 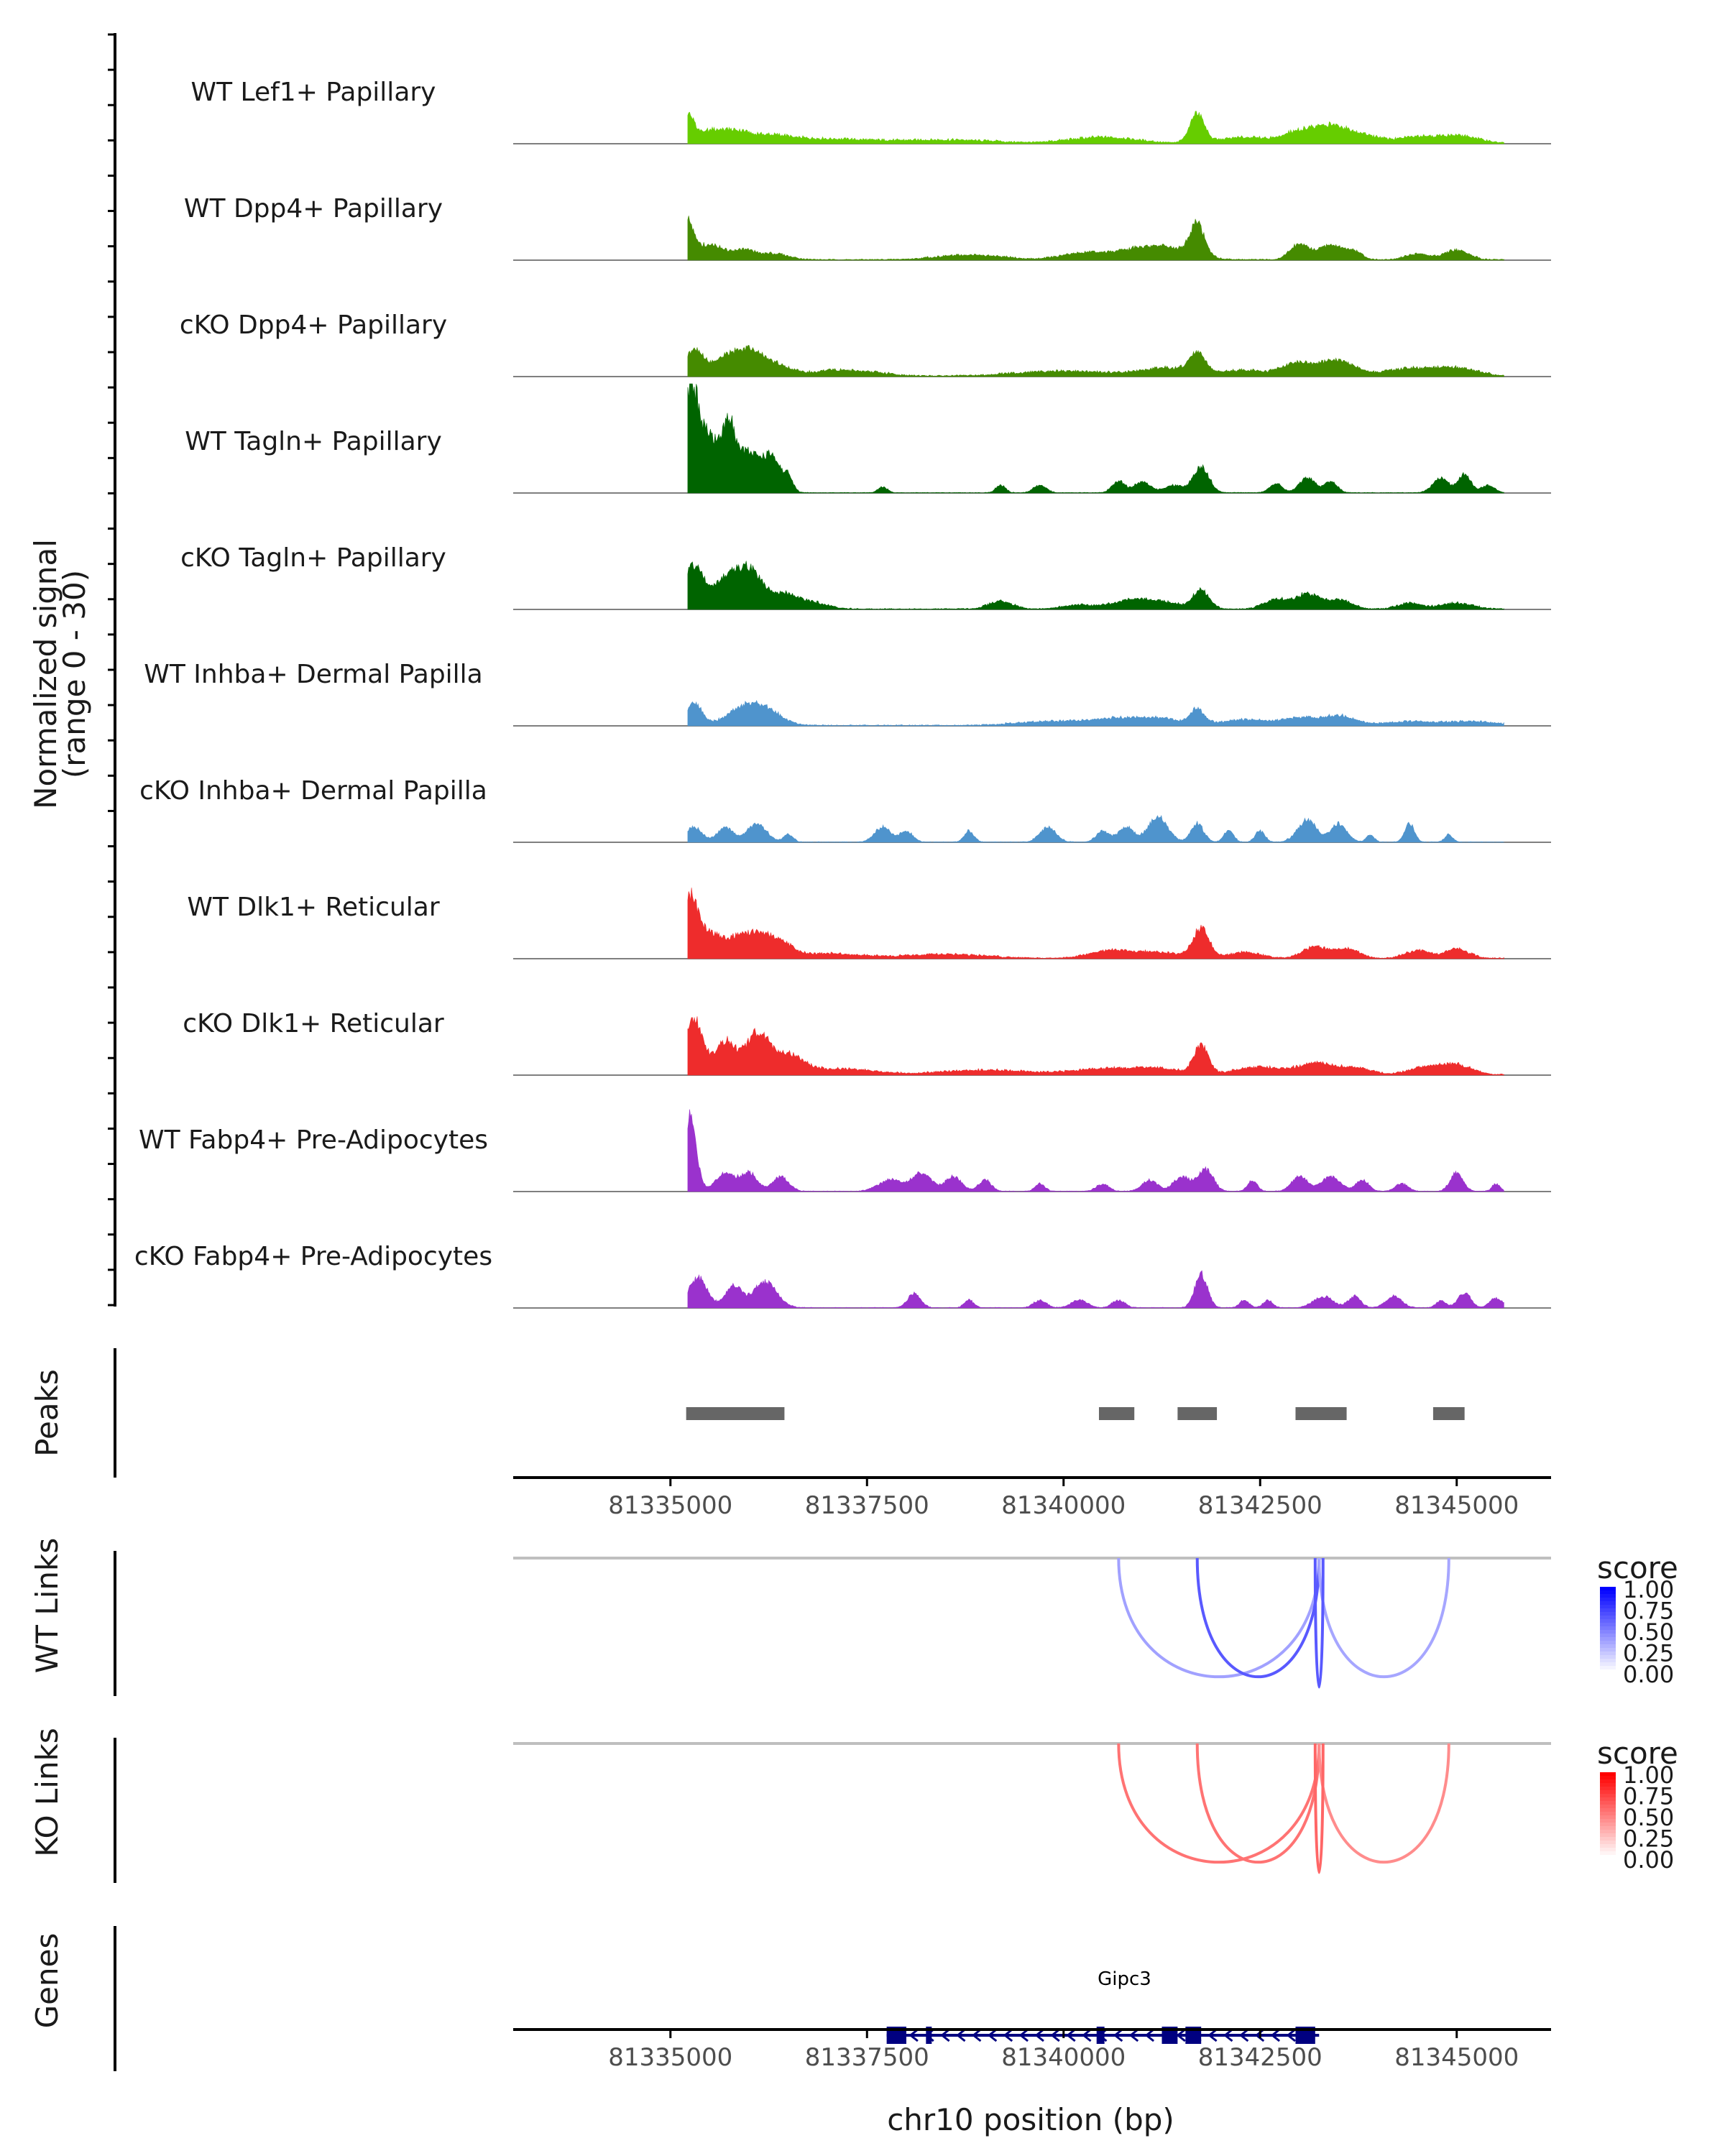 What do you see at coordinates (313, 791) in the screenshot?
I see `track-label: cKO Inhba+ Dermal Papilla` at bounding box center [313, 791].